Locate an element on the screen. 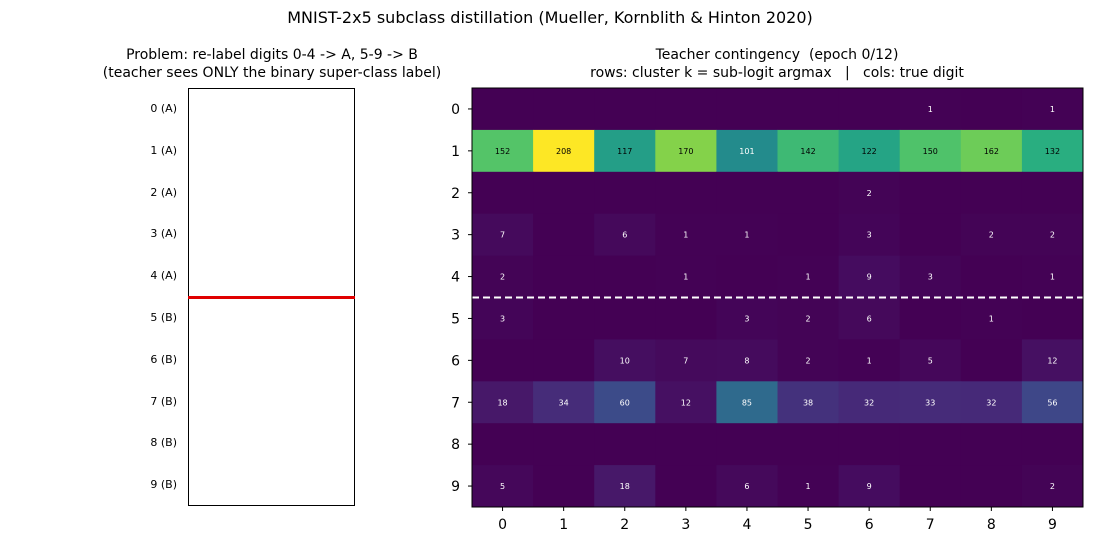 Image resolution: width=1100 pixels, height=550 pixels. cell-value-label: 8 is located at coordinates (746, 360).